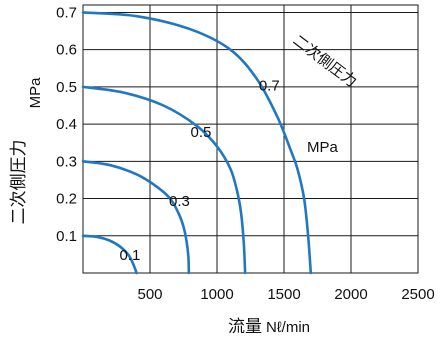 Image resolution: width=447 pixels, height=338 pixels. Describe the element at coordinates (35, 93) in the screenshot. I see `y-axis-title-unit: MPa` at that location.